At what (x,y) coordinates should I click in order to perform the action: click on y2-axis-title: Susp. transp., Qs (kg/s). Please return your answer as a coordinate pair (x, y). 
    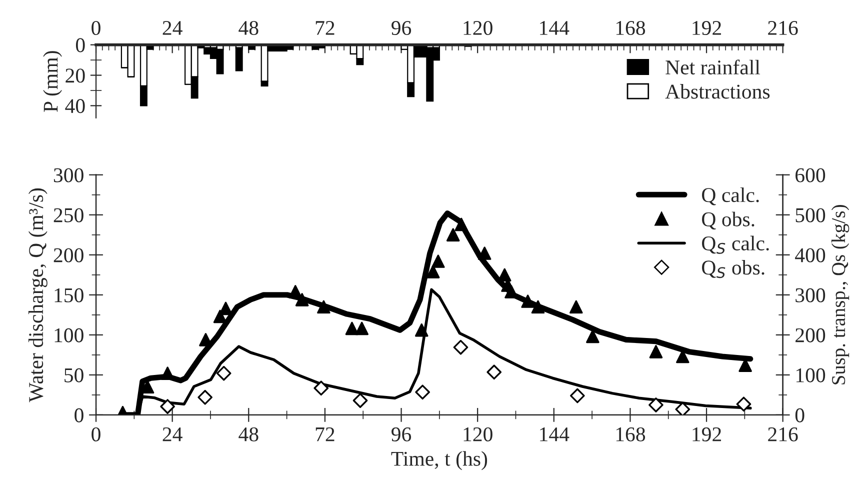
    Looking at the image, I should click on (840, 294).